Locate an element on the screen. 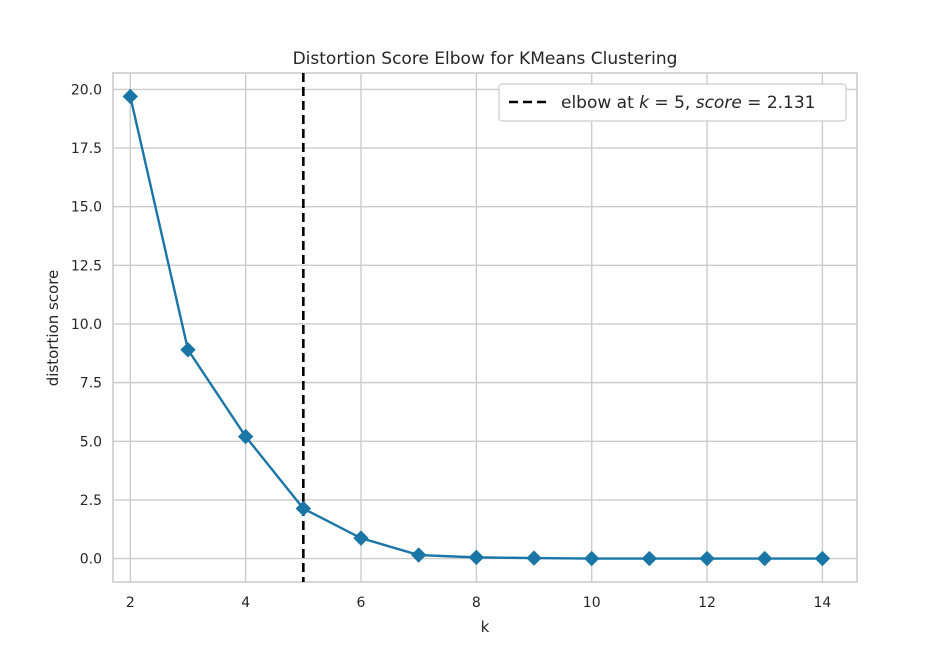 This screenshot has height=651, width=946. x-tick-label: 10 is located at coordinates (592, 603).